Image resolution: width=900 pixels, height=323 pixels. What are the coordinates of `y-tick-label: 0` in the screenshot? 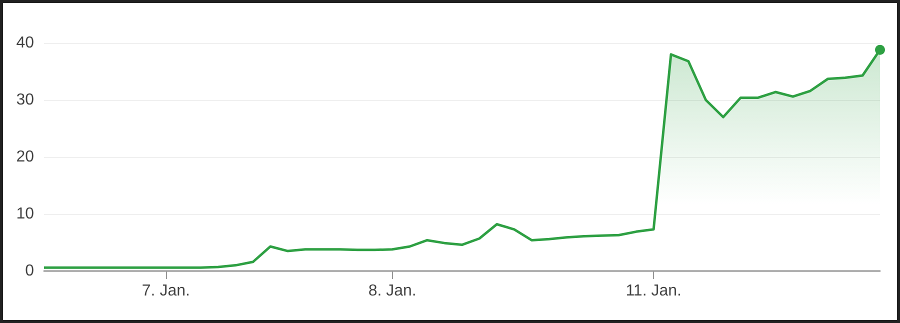 It's located at (29, 271).